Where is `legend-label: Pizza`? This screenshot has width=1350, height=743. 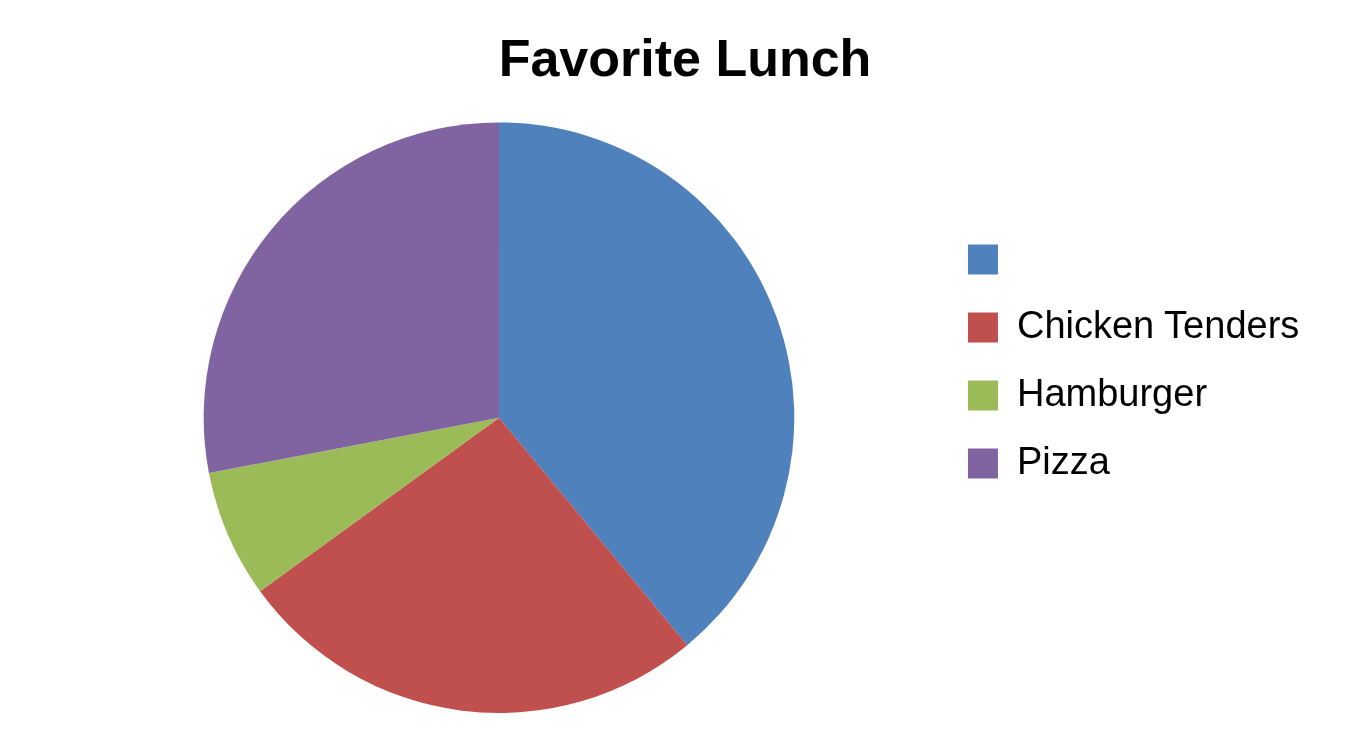
legend-label: Pizza is located at coordinates (1063, 460).